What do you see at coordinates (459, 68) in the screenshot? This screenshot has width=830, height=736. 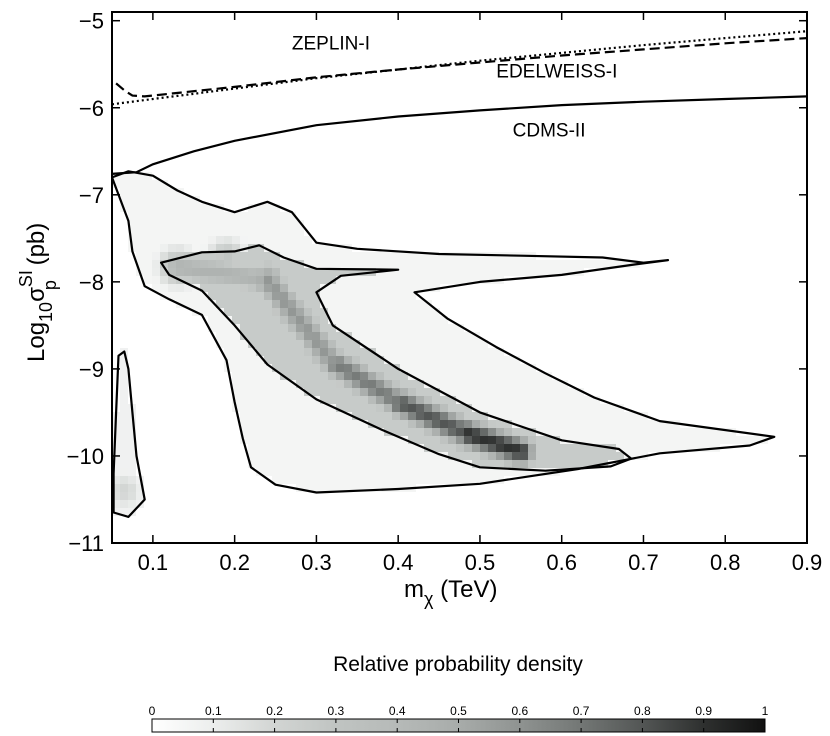 I see `limit-curve-zeplin-i` at bounding box center [459, 68].